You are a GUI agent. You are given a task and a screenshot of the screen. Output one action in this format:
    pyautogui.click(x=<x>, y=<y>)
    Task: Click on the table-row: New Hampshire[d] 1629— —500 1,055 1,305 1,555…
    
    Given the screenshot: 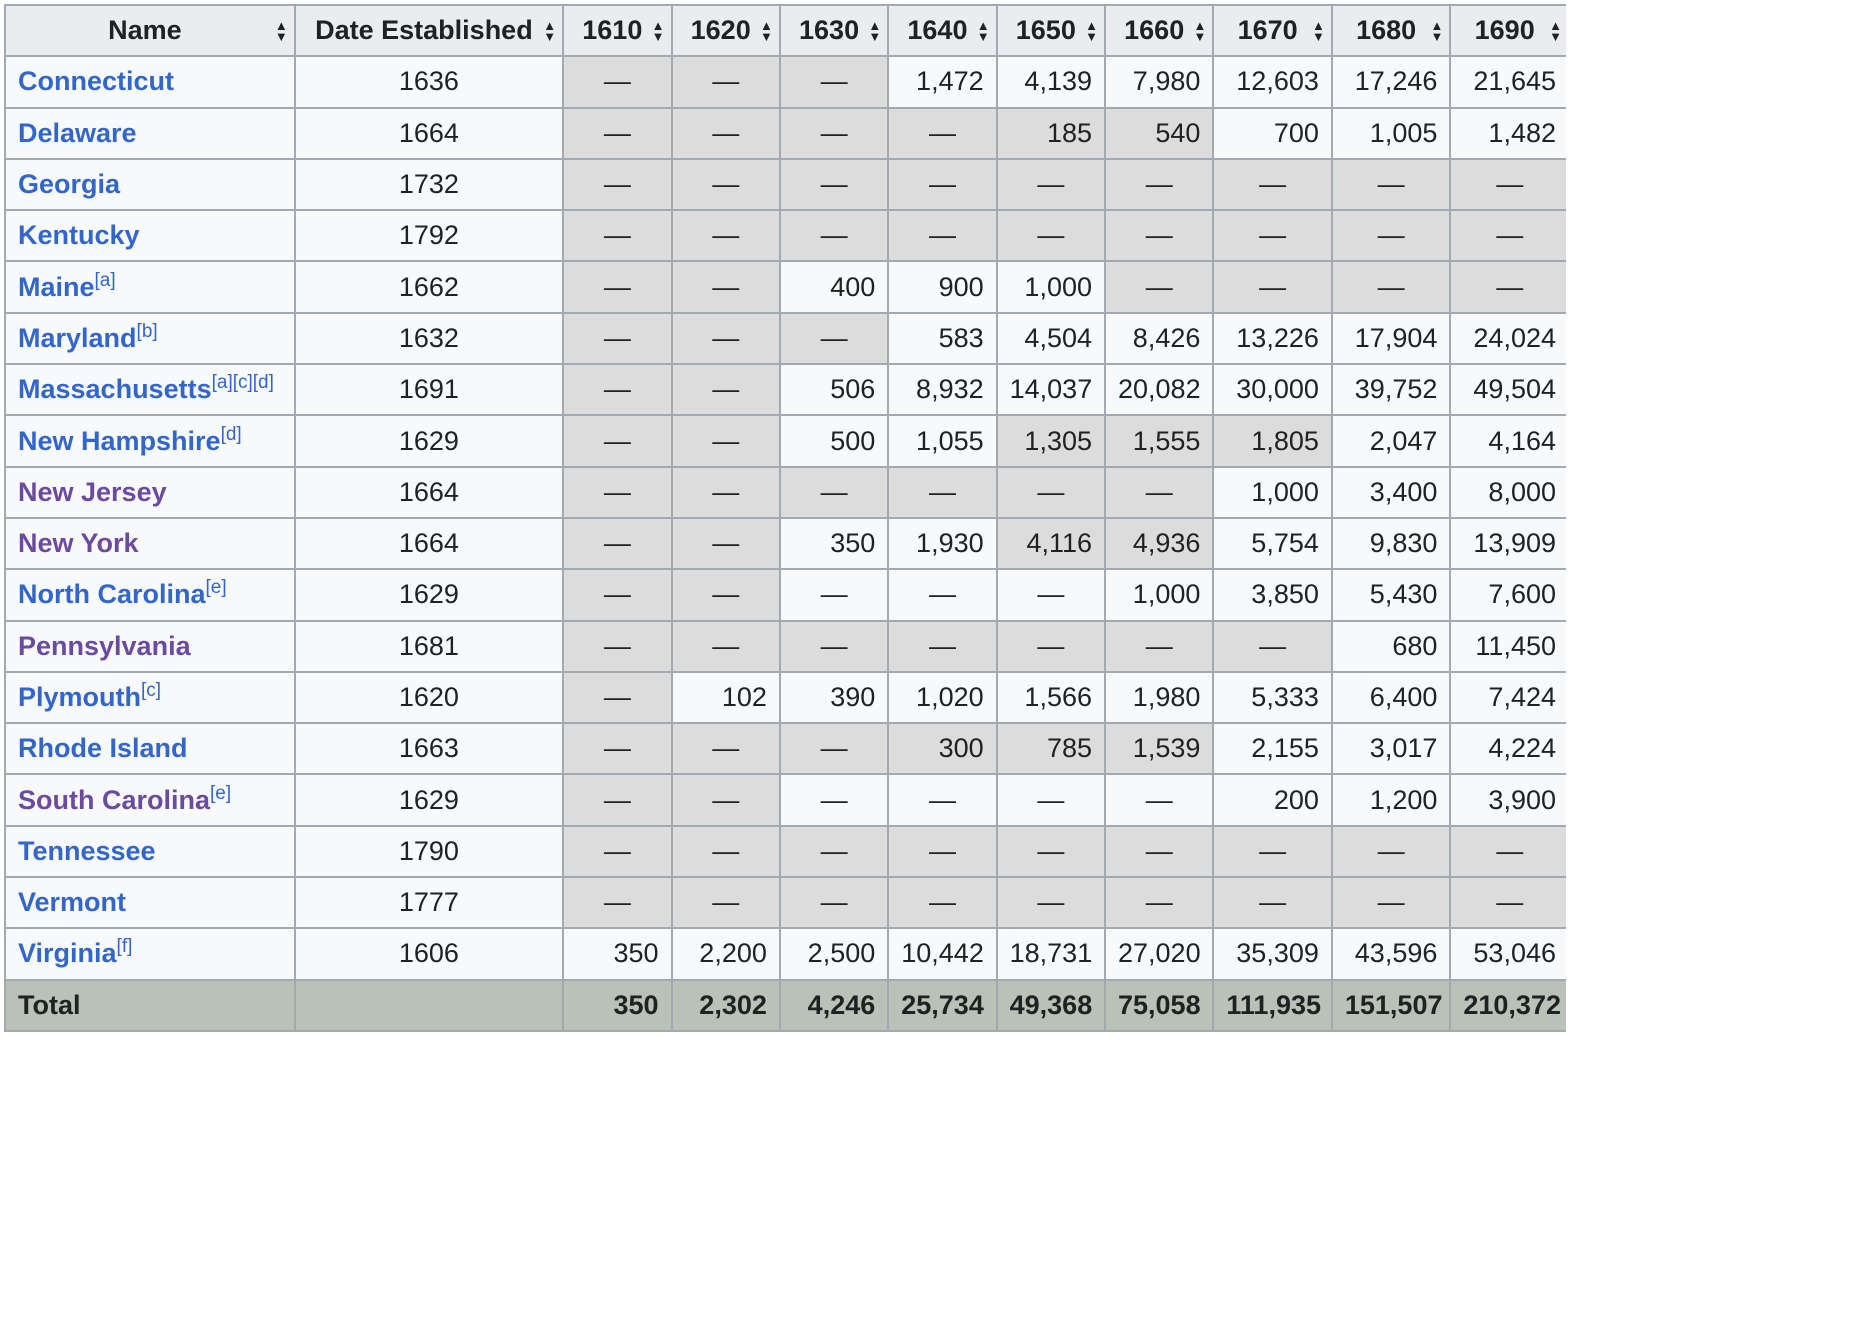 What is the action you would take?
    pyautogui.click(x=785, y=441)
    